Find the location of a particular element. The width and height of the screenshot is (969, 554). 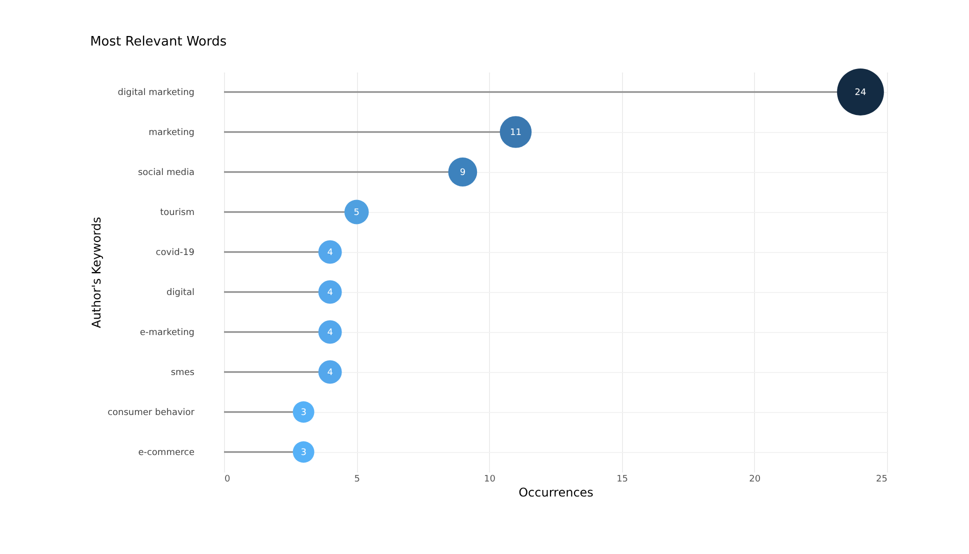

x-axis-title: Occurrences is located at coordinates (556, 493).